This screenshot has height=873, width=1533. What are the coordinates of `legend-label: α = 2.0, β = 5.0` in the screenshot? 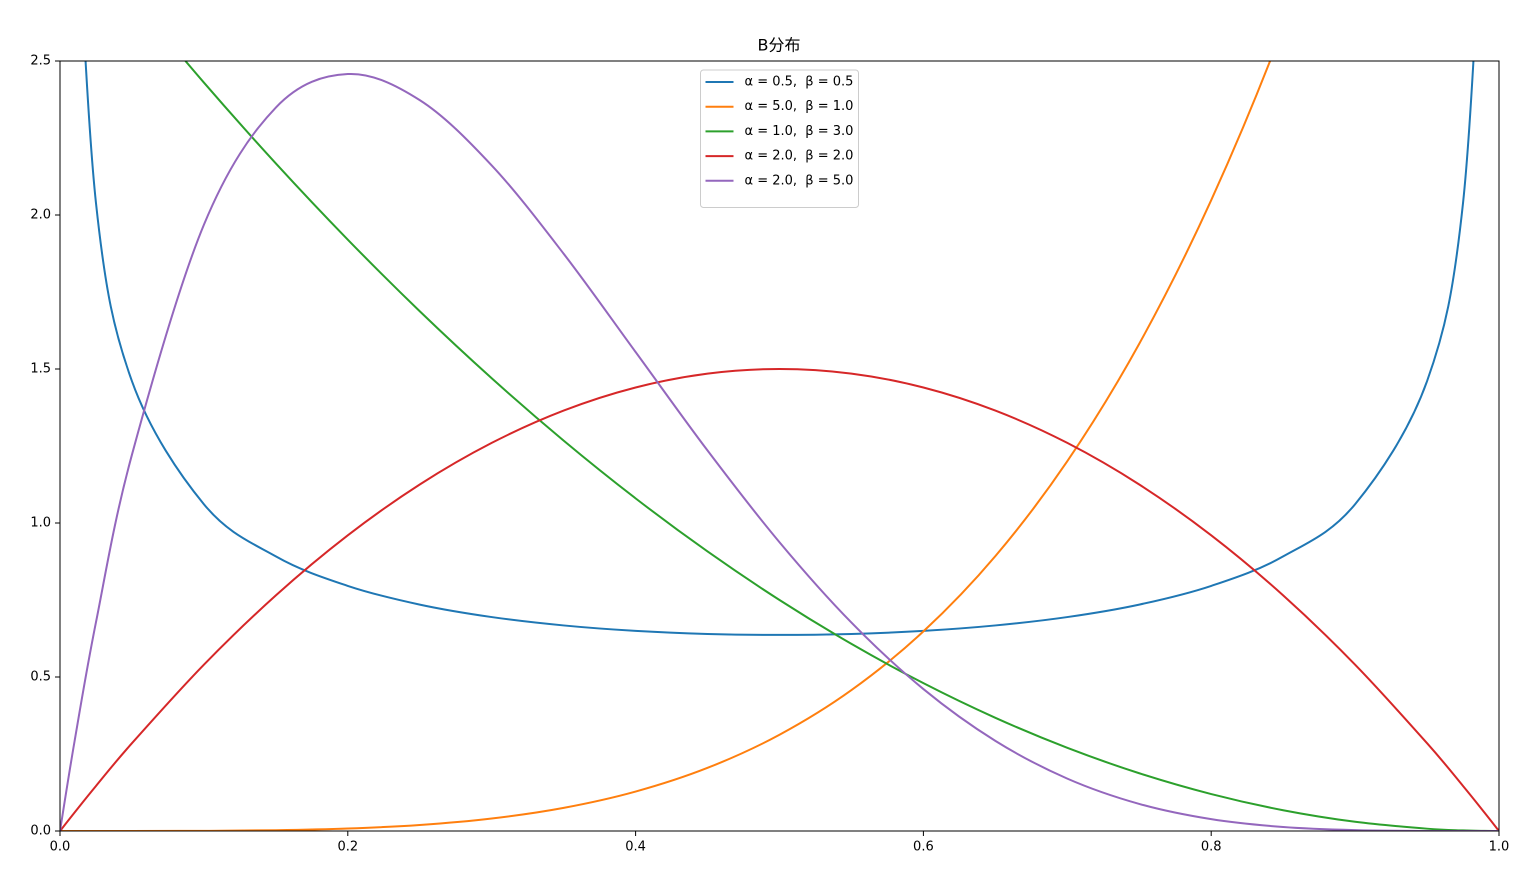 It's located at (799, 180).